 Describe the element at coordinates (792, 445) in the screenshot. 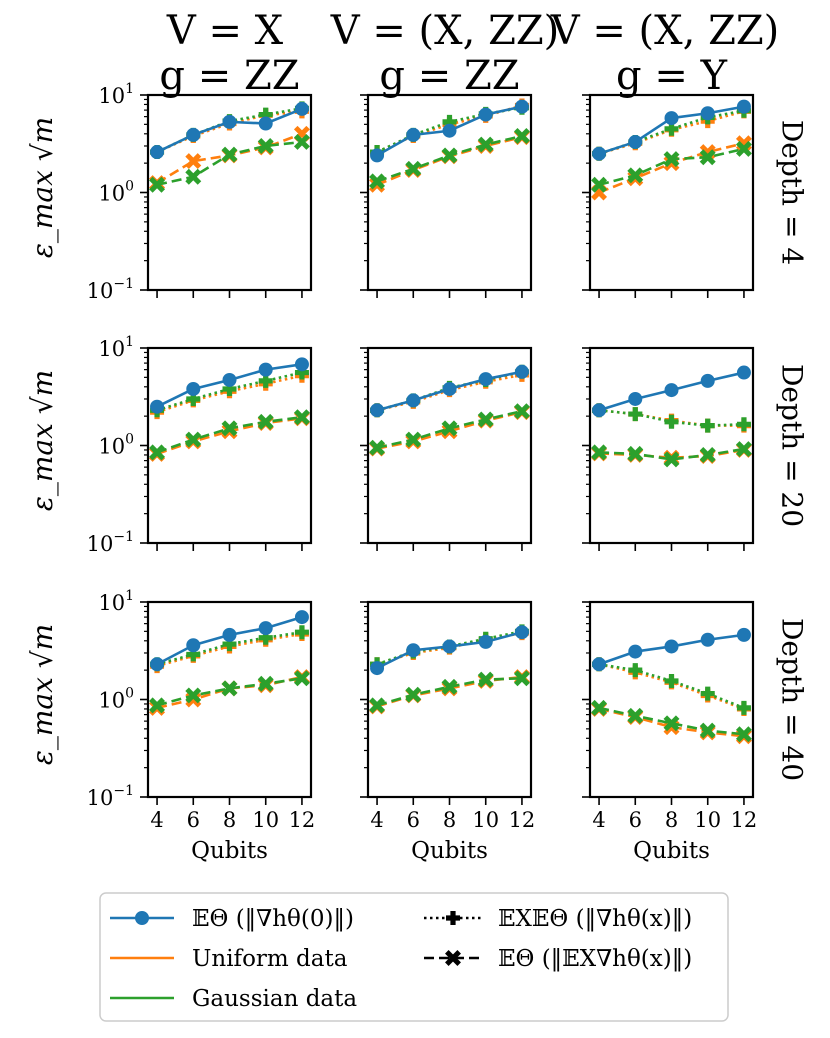

I see `row-label: Depth = 20` at that location.